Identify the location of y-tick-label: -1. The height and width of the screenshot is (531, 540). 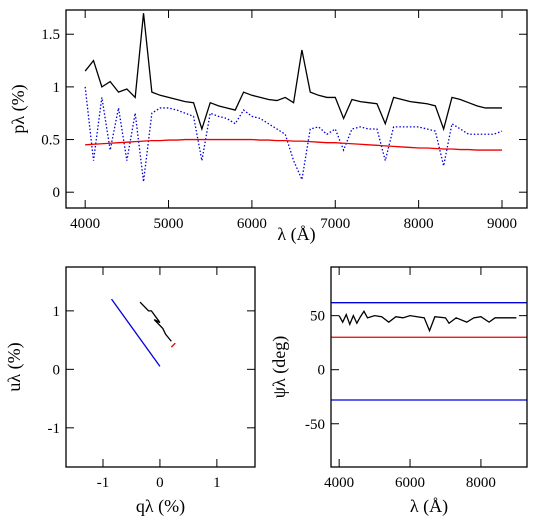
(54, 429).